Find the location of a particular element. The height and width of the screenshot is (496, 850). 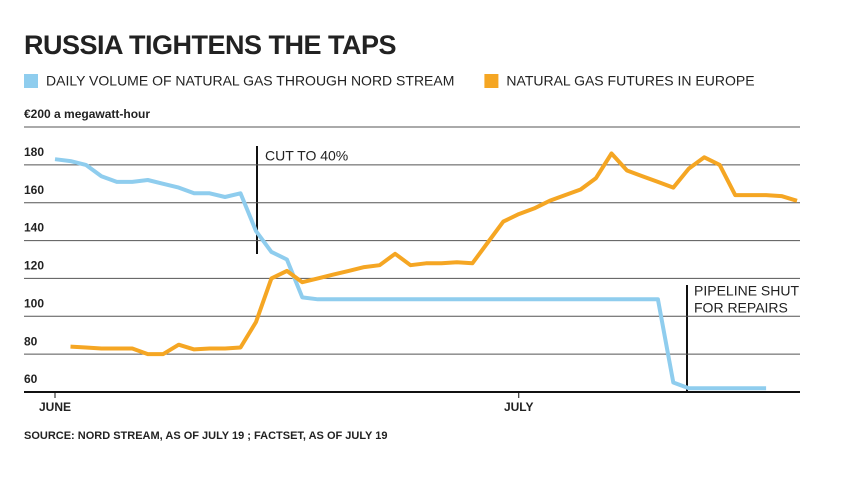

annotation: PIPELINE SHUT is located at coordinates (746, 291).